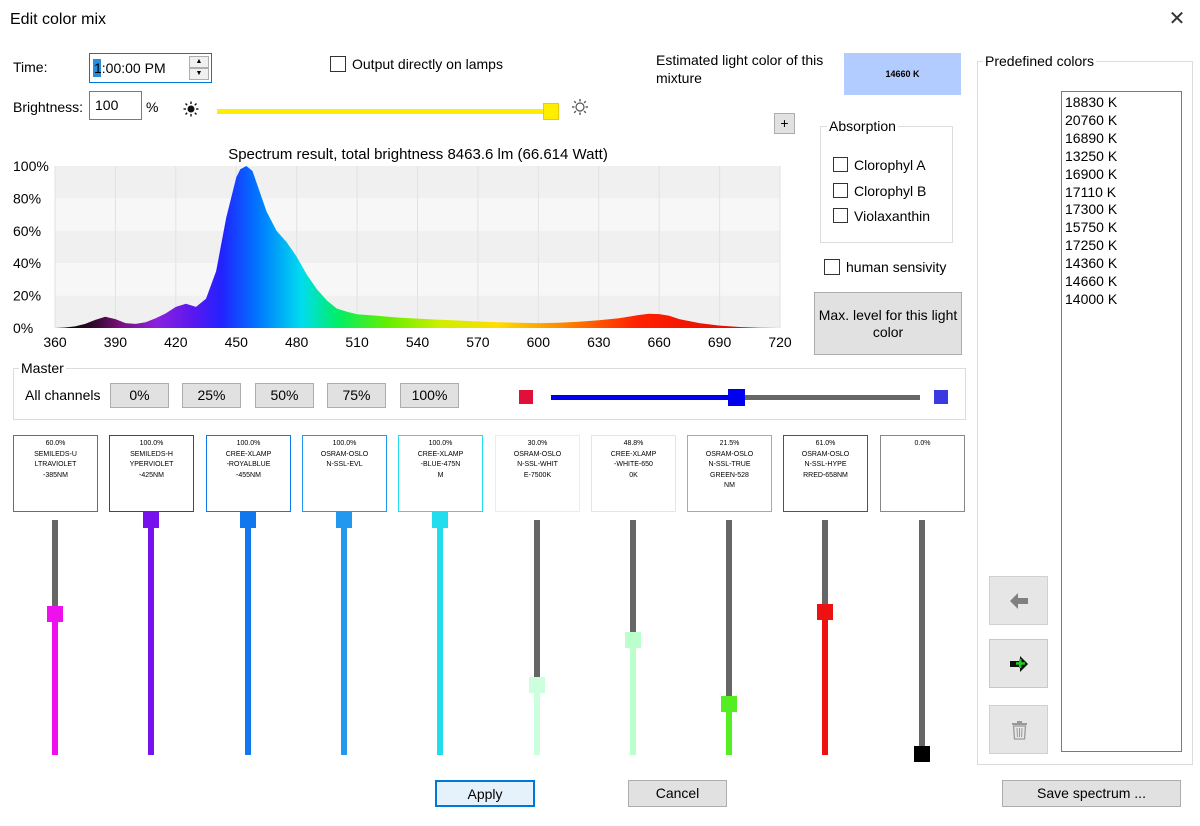 The image size is (1200, 826). What do you see at coordinates (888, 323) in the screenshot?
I see `max-level-button: Max. level for this light color` at bounding box center [888, 323].